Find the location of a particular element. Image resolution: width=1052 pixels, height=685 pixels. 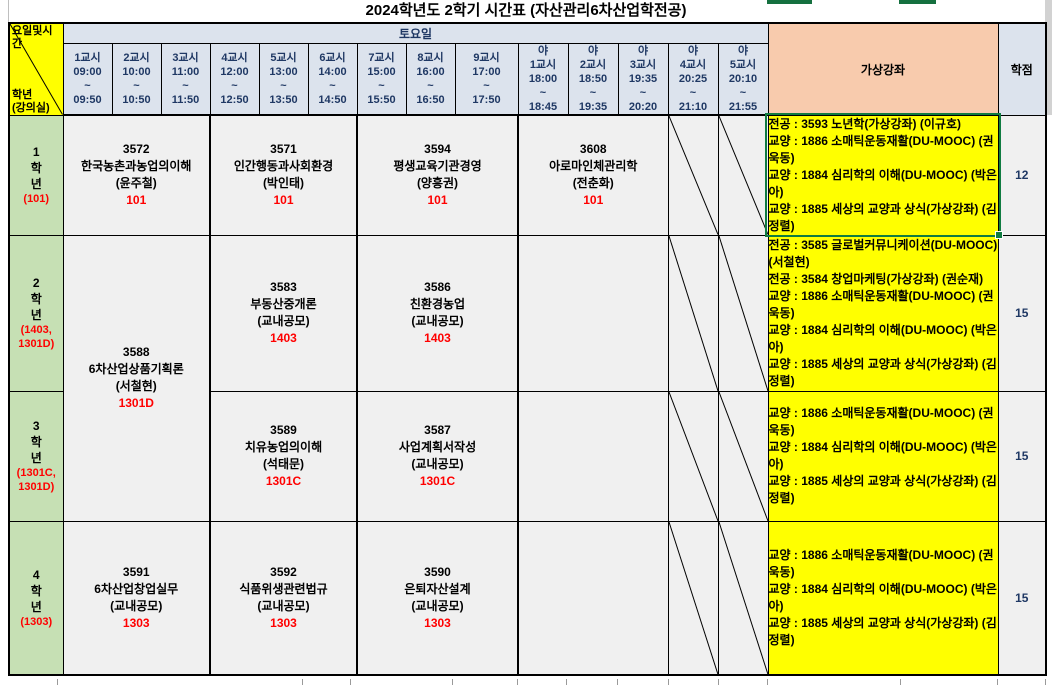

corner-day-grade-cell: 요일및시간 학년 (강의실) is located at coordinates (36, 69).